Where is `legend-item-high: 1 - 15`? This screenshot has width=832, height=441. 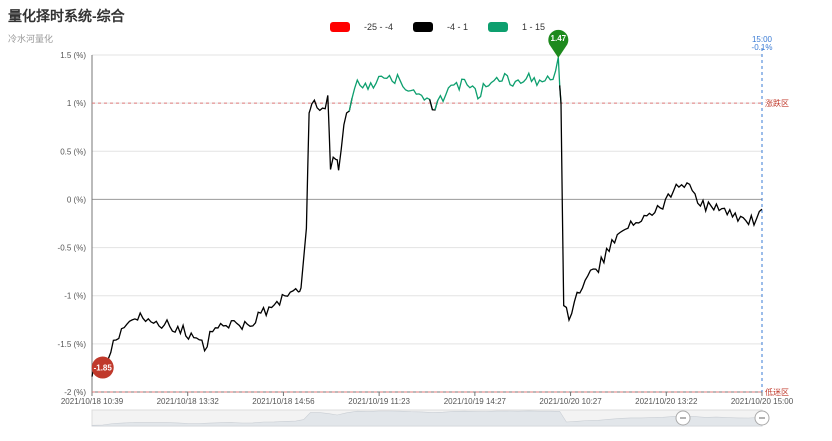
legend-item-high: 1 - 15 is located at coordinates (516, 27).